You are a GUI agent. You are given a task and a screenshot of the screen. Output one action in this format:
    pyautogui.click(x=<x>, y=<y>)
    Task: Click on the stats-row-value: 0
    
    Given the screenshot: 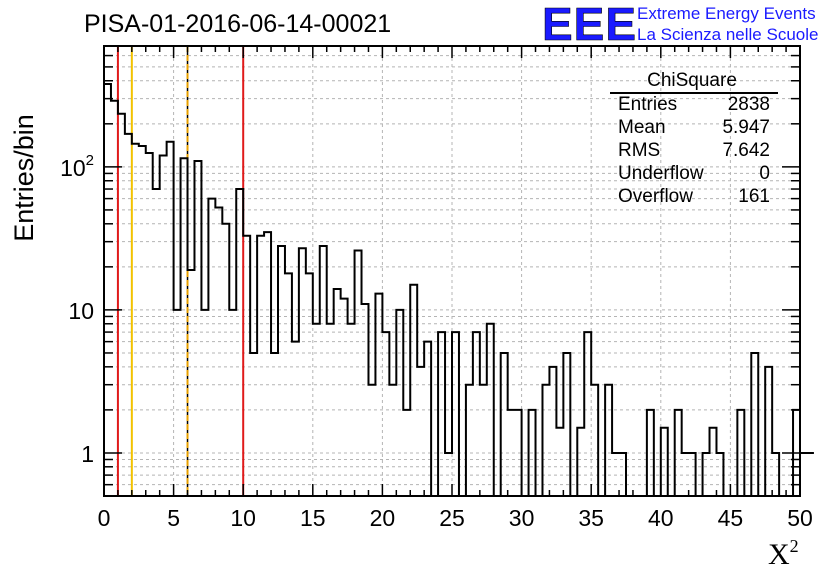 What is the action you would take?
    pyautogui.click(x=764, y=173)
    